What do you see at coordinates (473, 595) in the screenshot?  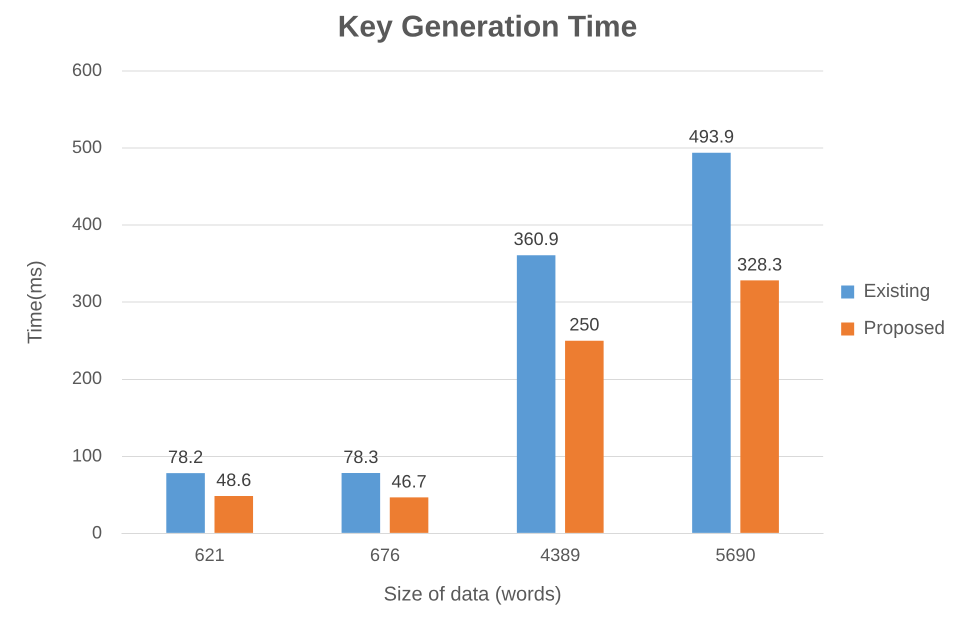 I see `x-axis-title: Size of data (words)` at bounding box center [473, 595].